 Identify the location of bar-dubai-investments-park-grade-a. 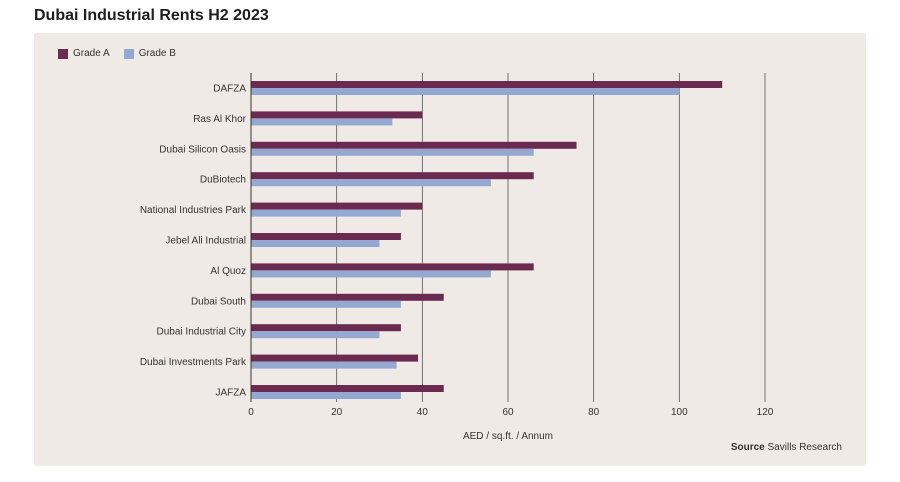
(335, 358).